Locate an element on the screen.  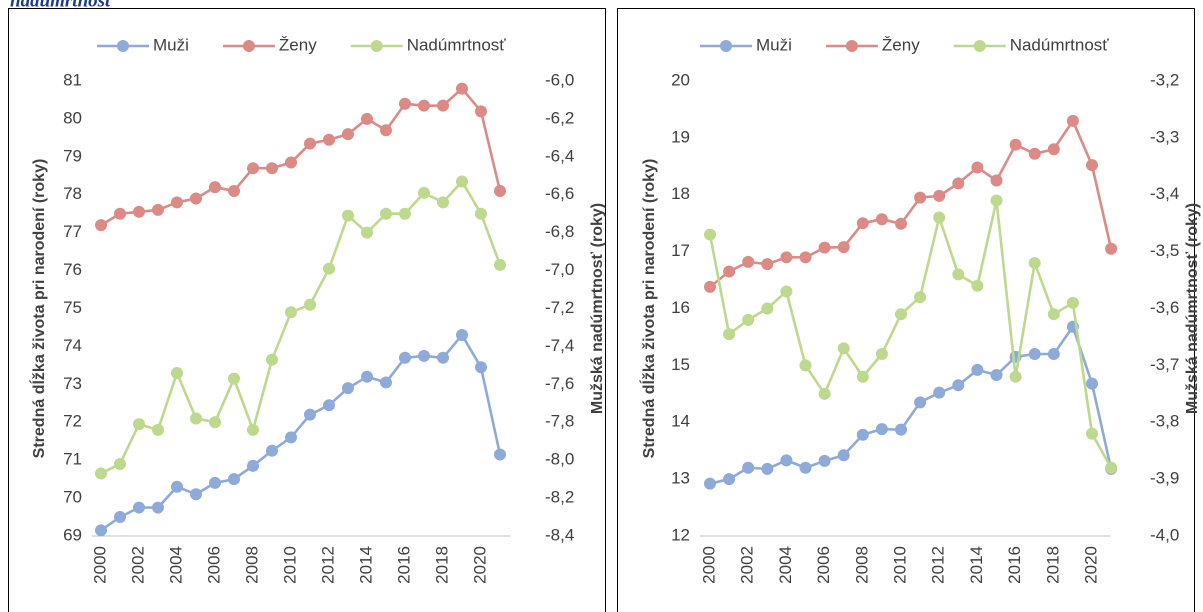
y2-tick-label: -7,0 is located at coordinates (559, 269).